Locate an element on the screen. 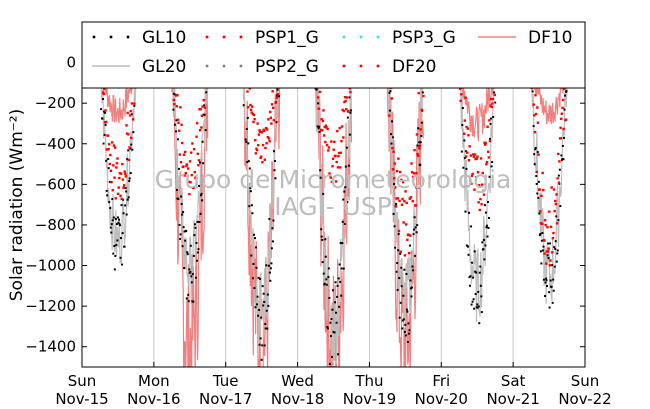  y-tick-label: −1400 is located at coordinates (50, 347).